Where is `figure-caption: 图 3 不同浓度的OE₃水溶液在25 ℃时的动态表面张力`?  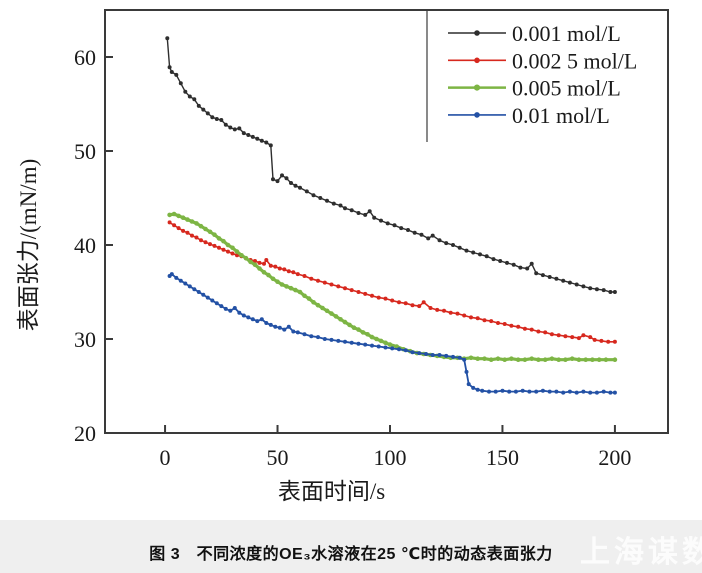
figure-caption: 图 3 不同浓度的OE₃水溶液在25 ℃时的动态表面张力 is located at coordinates (351, 554).